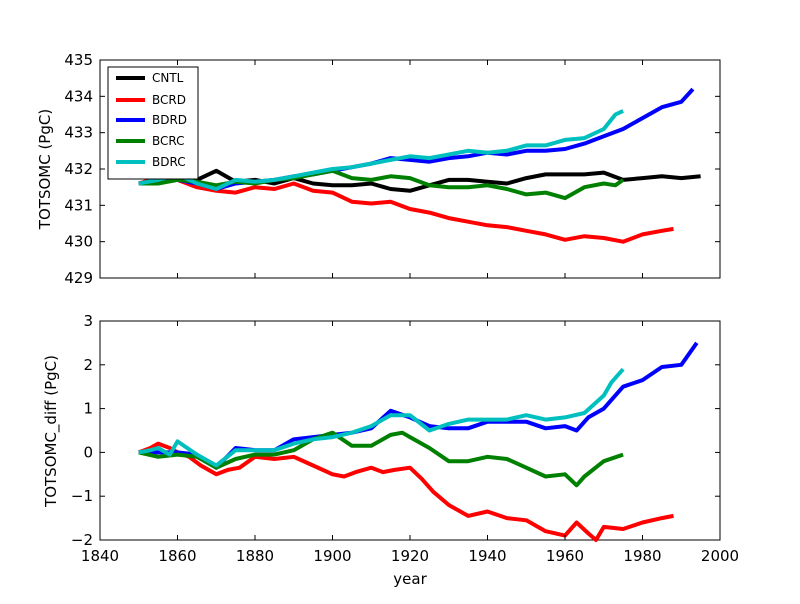  What do you see at coordinates (78, 205) in the screenshot?
I see `top-y-tick-label: 431` at bounding box center [78, 205].